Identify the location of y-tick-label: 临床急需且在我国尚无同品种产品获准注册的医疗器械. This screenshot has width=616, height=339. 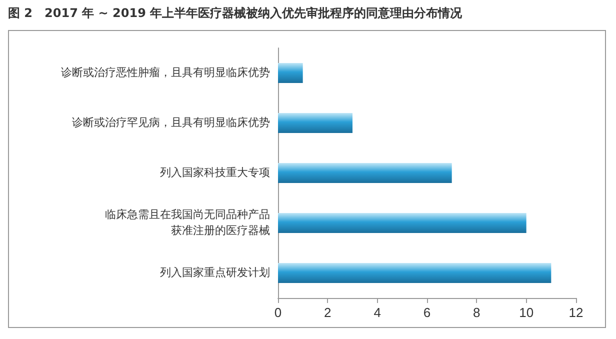
(187, 222).